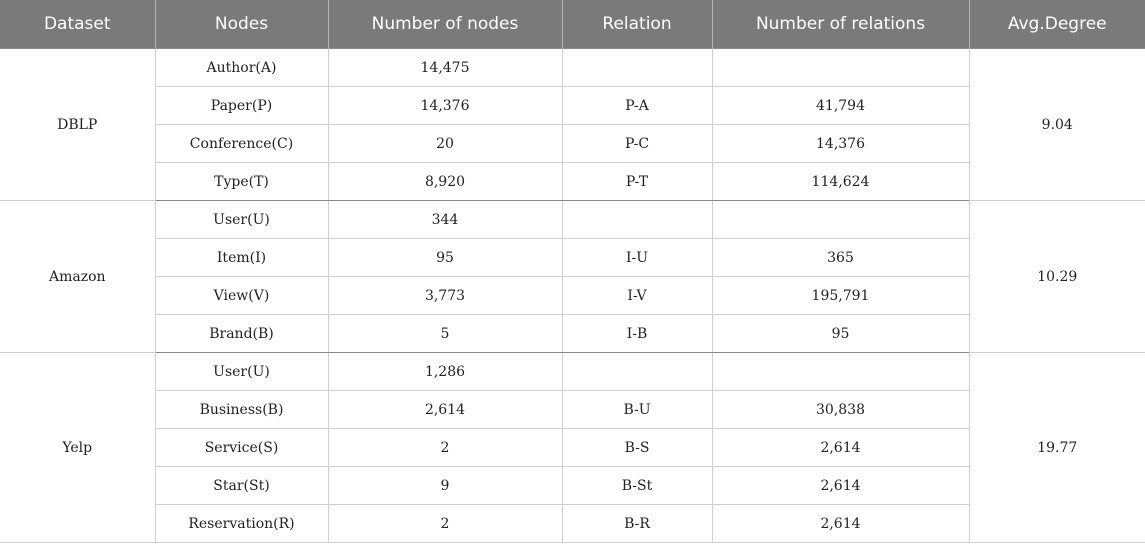 This screenshot has height=549, width=1145. I want to click on num-nodes-cell: 20, so click(445, 143).